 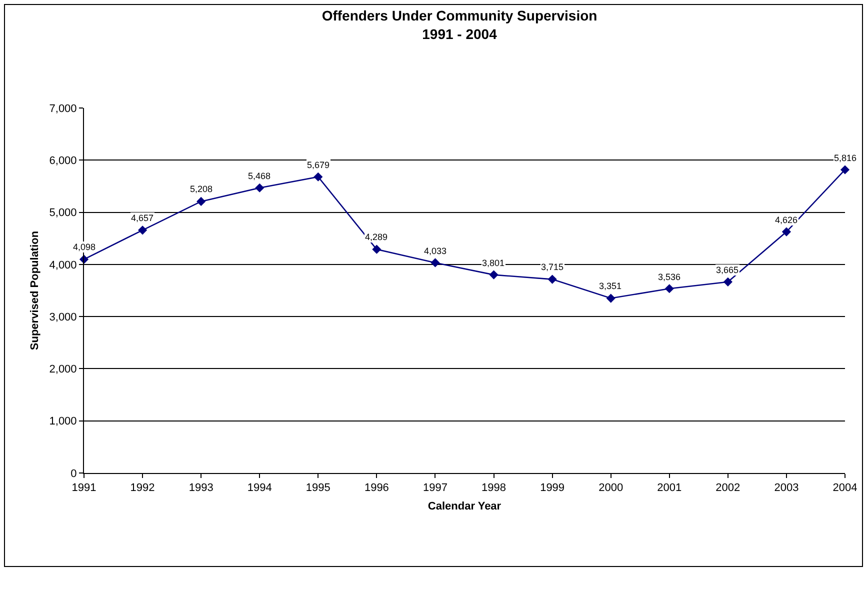 What do you see at coordinates (460, 25) in the screenshot?
I see `chart-title: Offenders Under Community Supervision 1991 - 2004` at bounding box center [460, 25].